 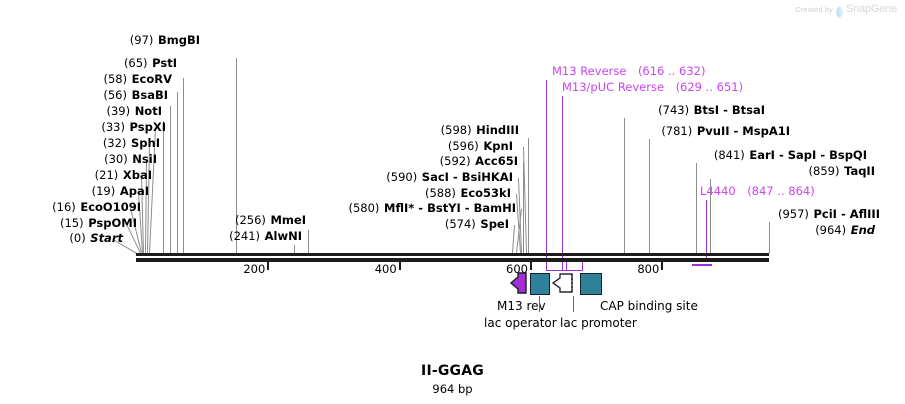 What do you see at coordinates (250, 220) in the screenshot?
I see `enzyme-position: (256)` at bounding box center [250, 220].